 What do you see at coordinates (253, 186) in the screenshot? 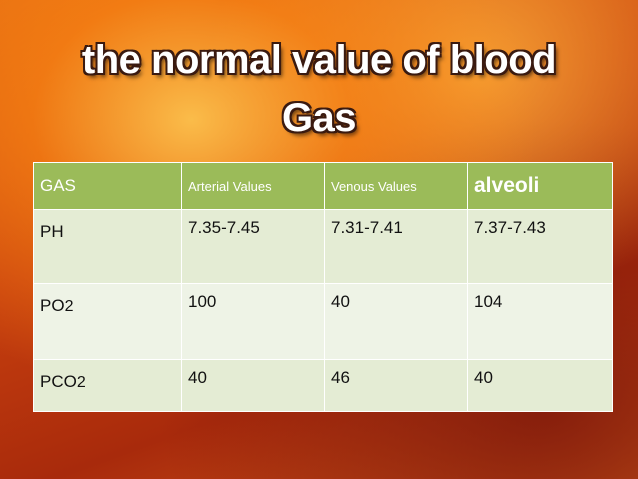
I see `header-cell: Arterial Values` at bounding box center [253, 186].